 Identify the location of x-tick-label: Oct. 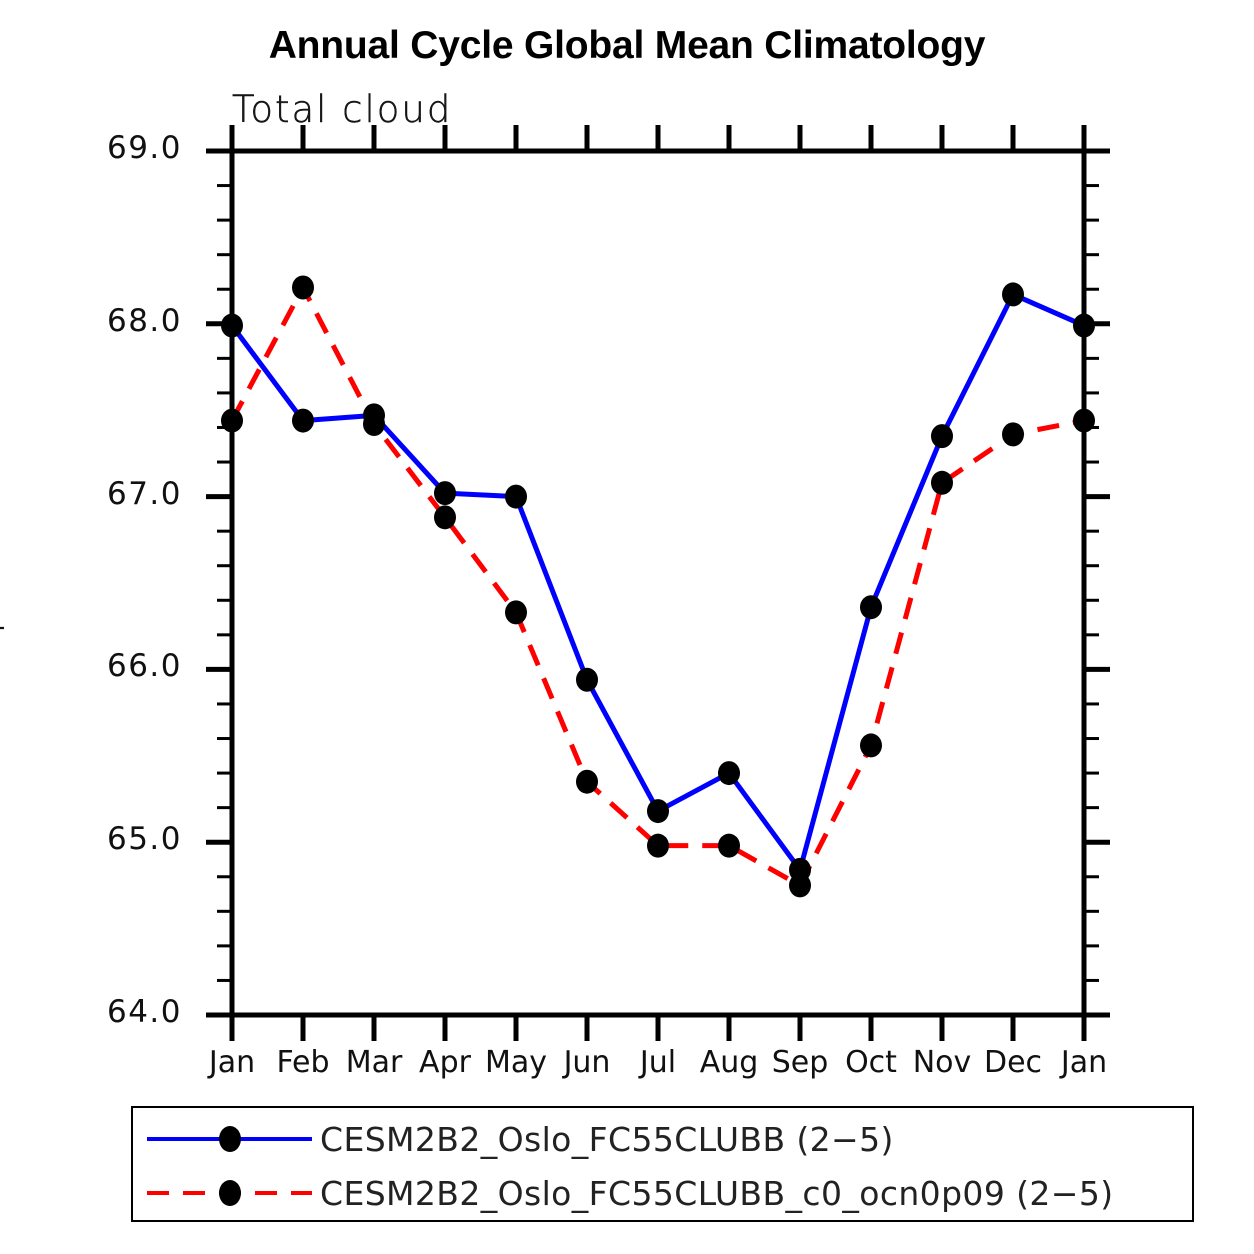
(871, 1062).